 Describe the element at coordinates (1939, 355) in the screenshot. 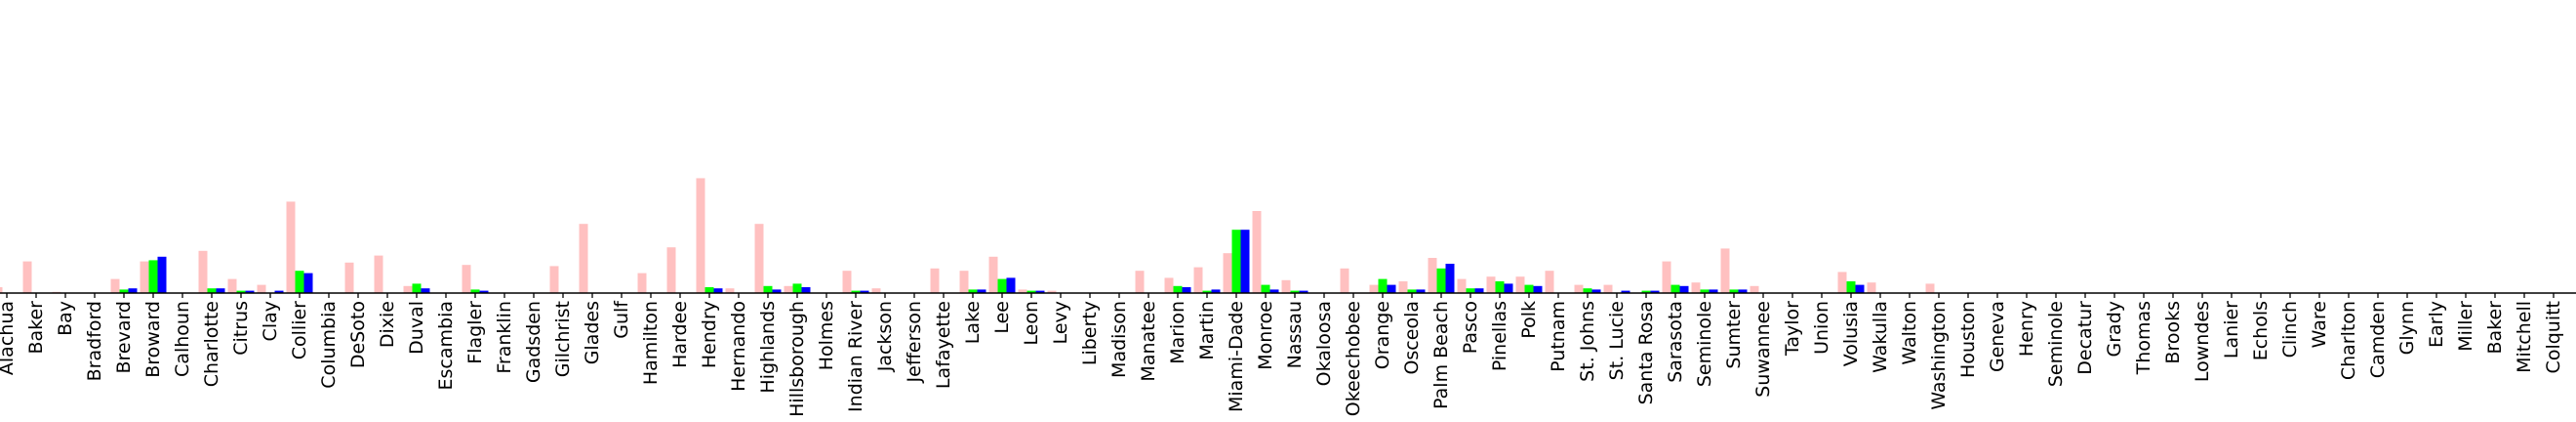

I see `x-tick-label: Washington` at that location.